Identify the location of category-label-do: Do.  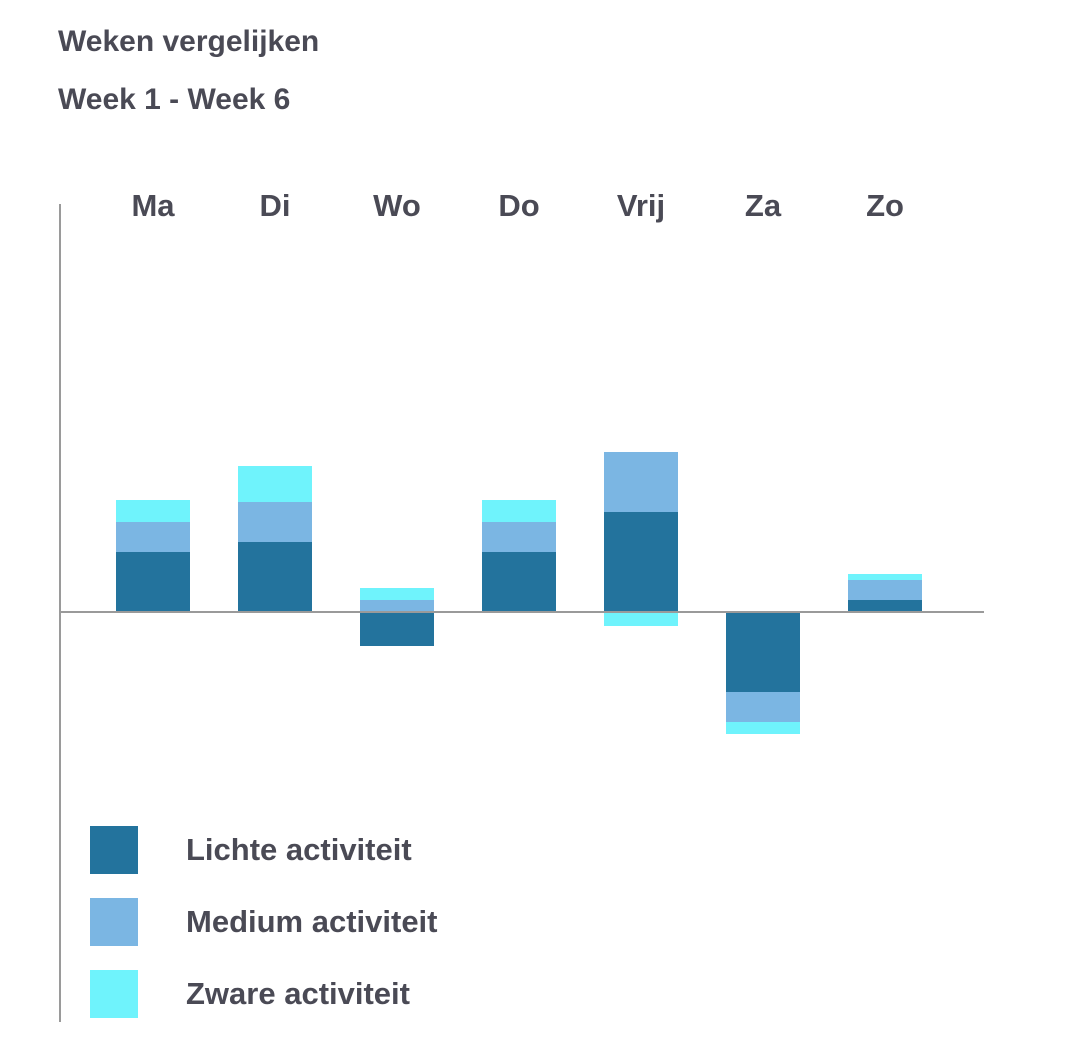
(518, 205).